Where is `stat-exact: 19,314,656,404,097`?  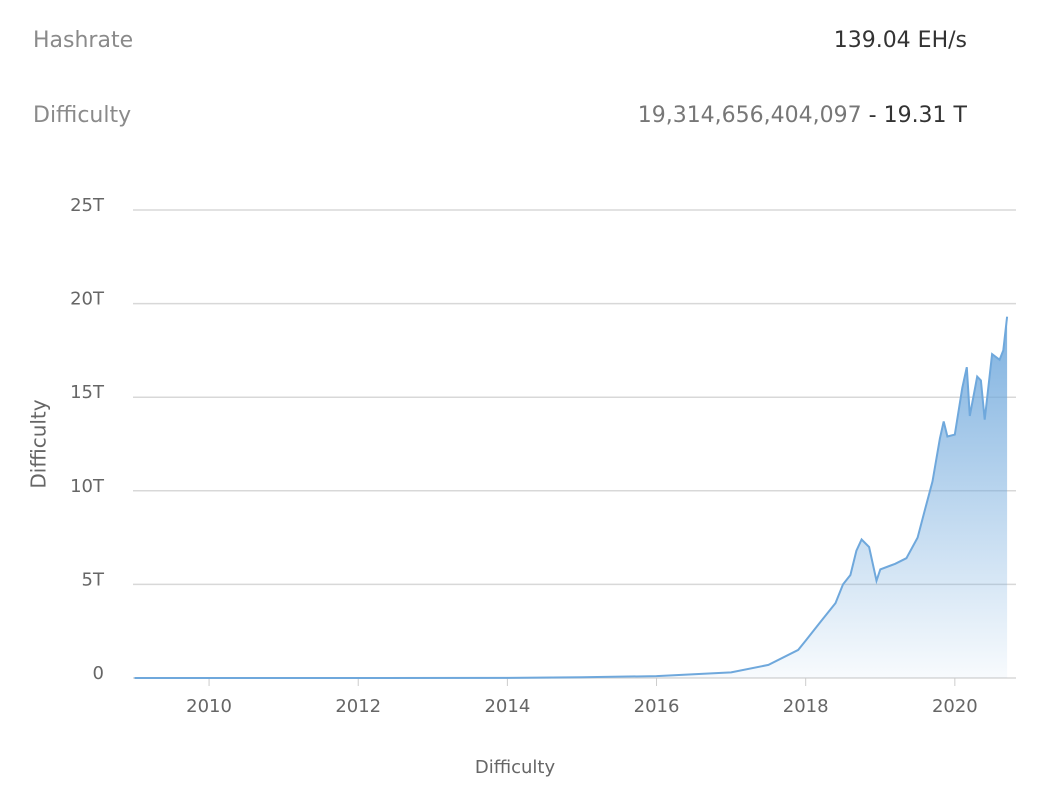 stat-exact: 19,314,656,404,097 is located at coordinates (749, 115).